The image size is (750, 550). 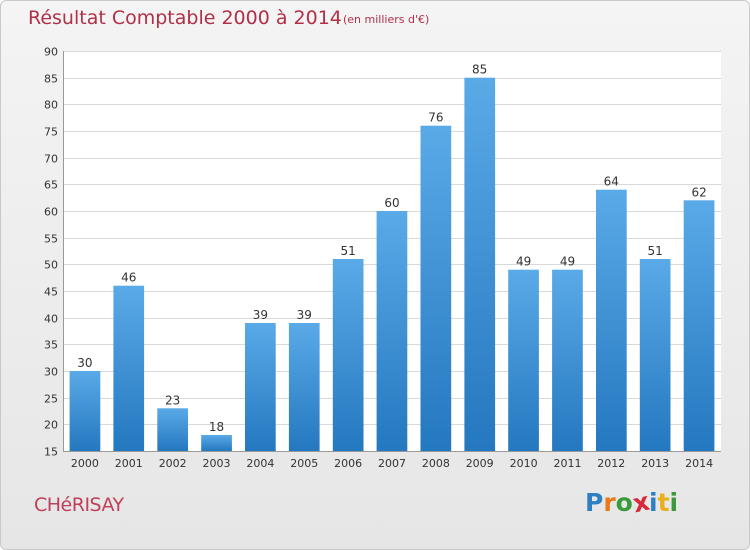 What do you see at coordinates (51, 399) in the screenshot?
I see `y-tick-label: 25` at bounding box center [51, 399].